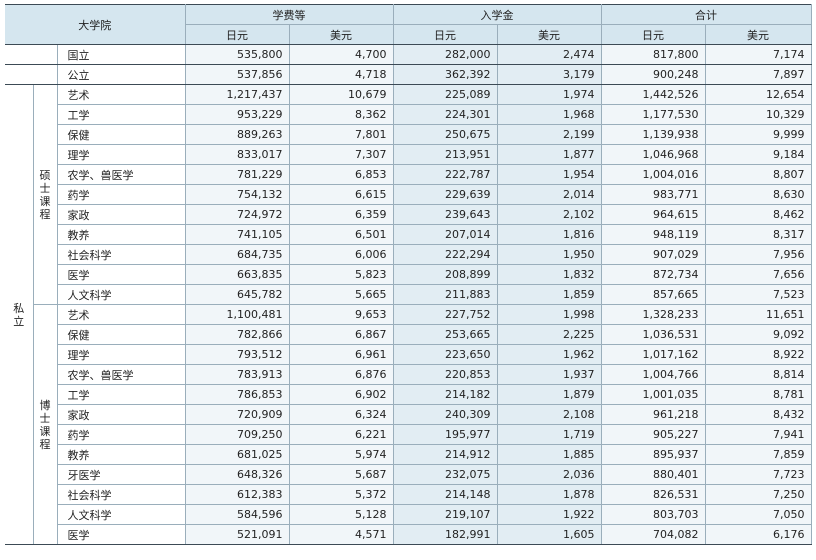 This screenshot has height=560, width=816. Describe the element at coordinates (653, 254) in the screenshot. I see `value-cell-s-jpy: 907,029` at that location.